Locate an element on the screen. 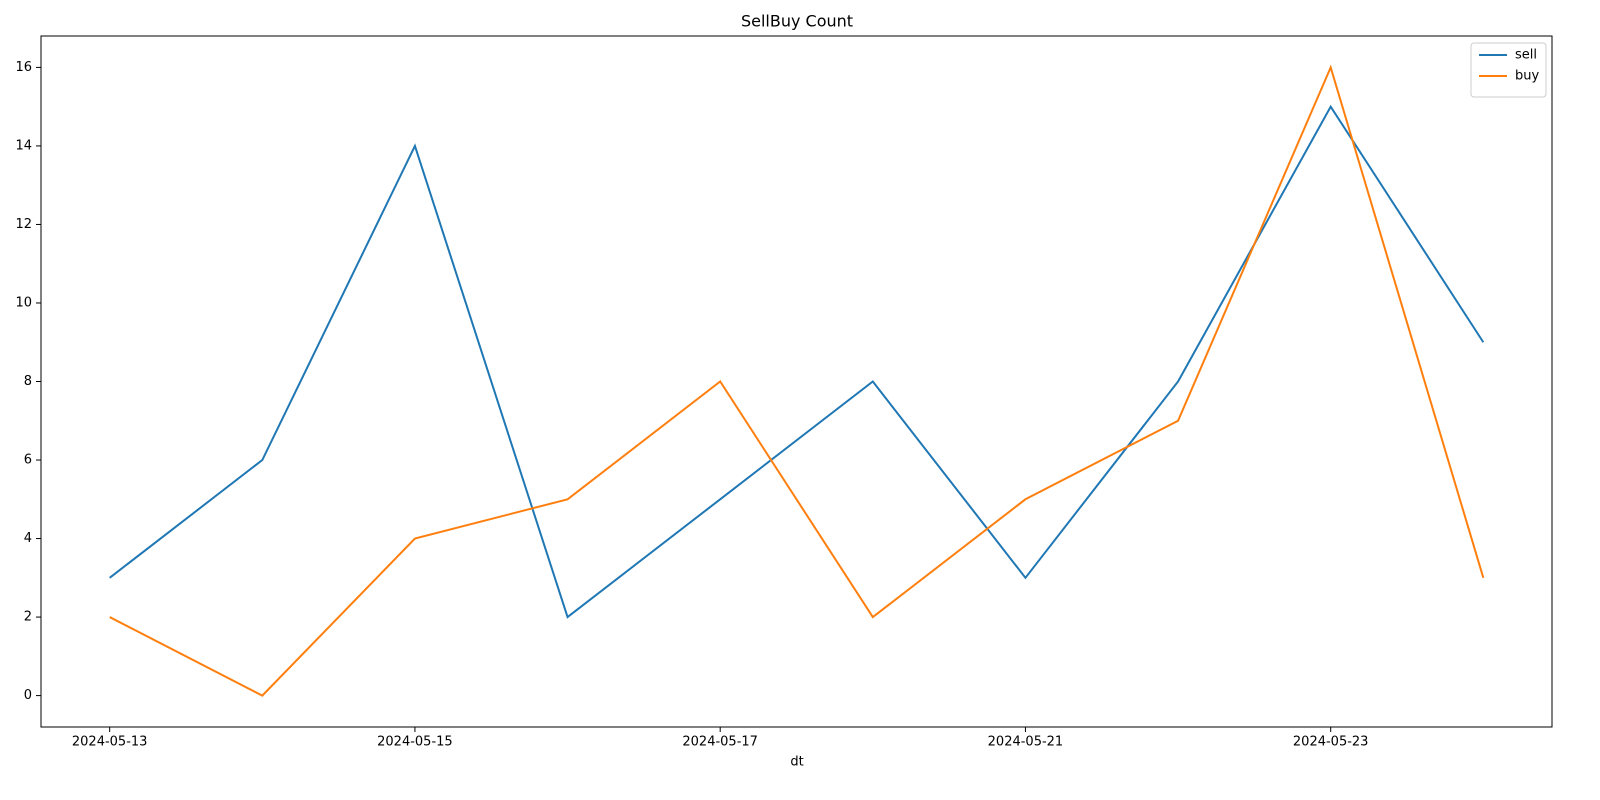 The width and height of the screenshot is (1600, 800). y-tick-label: 0 is located at coordinates (28, 695).